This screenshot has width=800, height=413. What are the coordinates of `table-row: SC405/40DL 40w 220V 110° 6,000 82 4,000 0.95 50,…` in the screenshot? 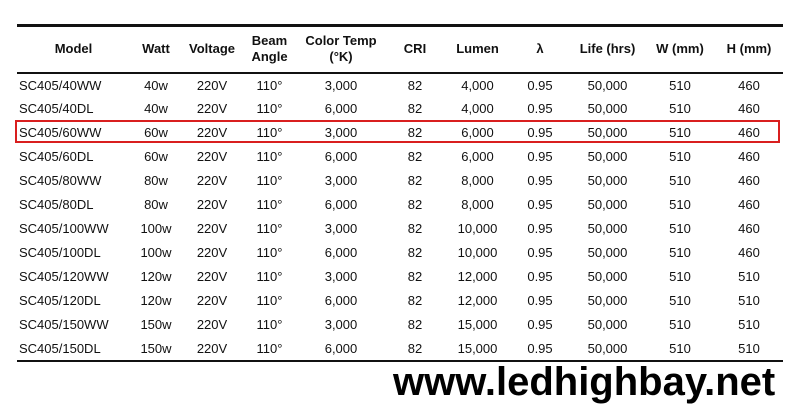 It's located at (400, 109).